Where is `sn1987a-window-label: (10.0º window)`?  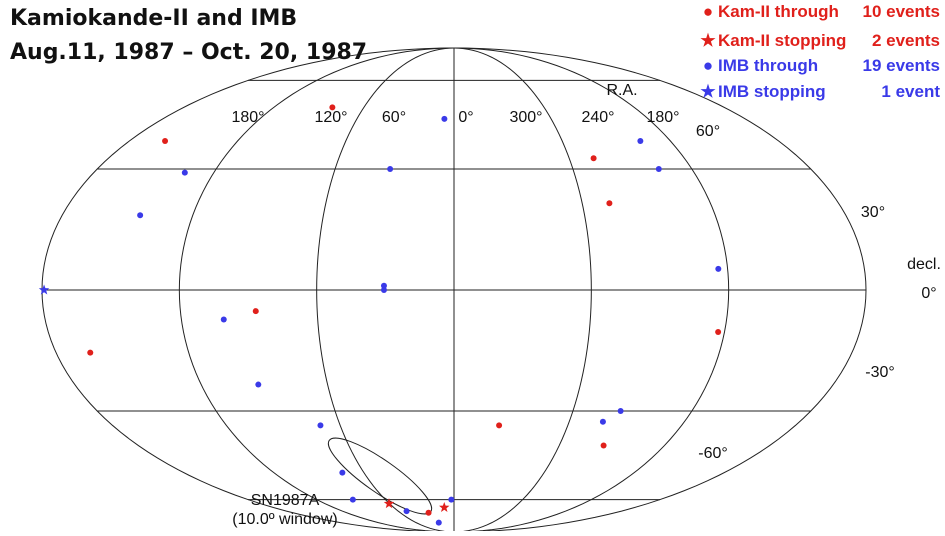
sn1987a-window-label: (10.0º window) is located at coordinates (284, 519).